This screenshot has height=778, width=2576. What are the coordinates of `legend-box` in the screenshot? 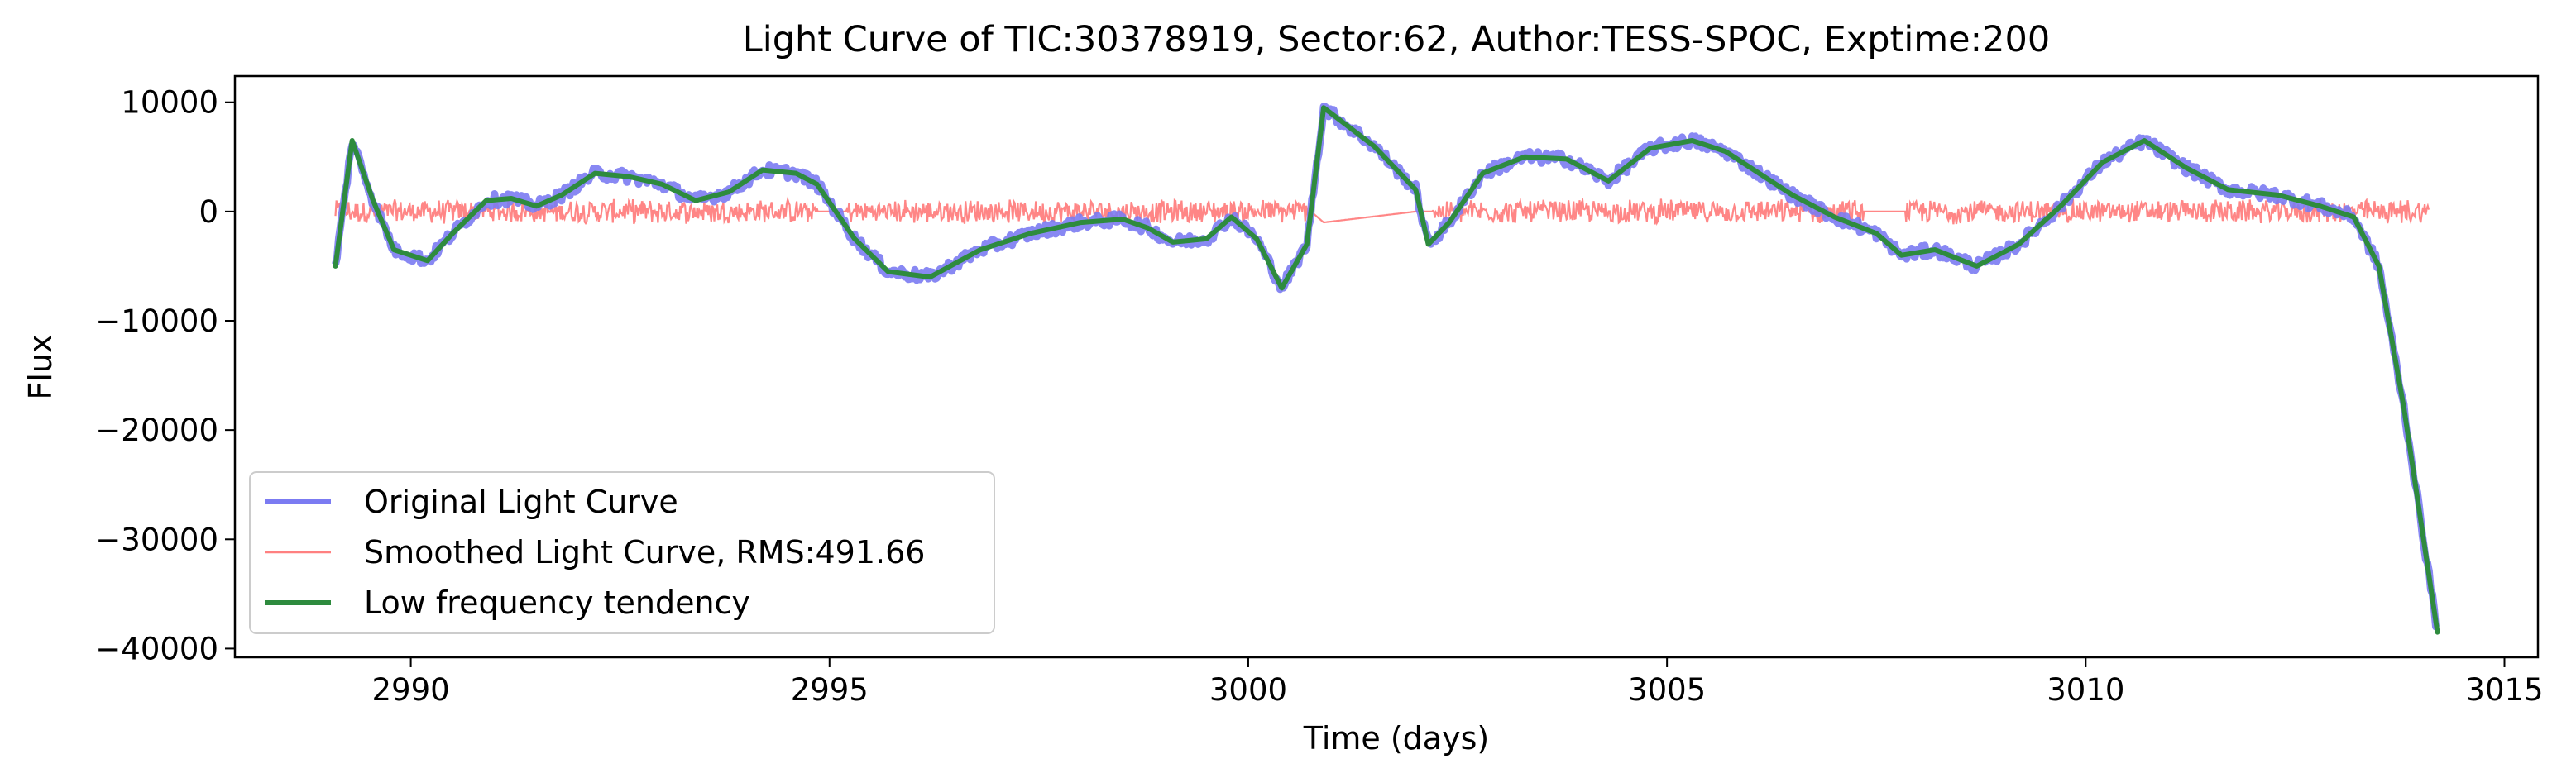 It's located at (622, 552).